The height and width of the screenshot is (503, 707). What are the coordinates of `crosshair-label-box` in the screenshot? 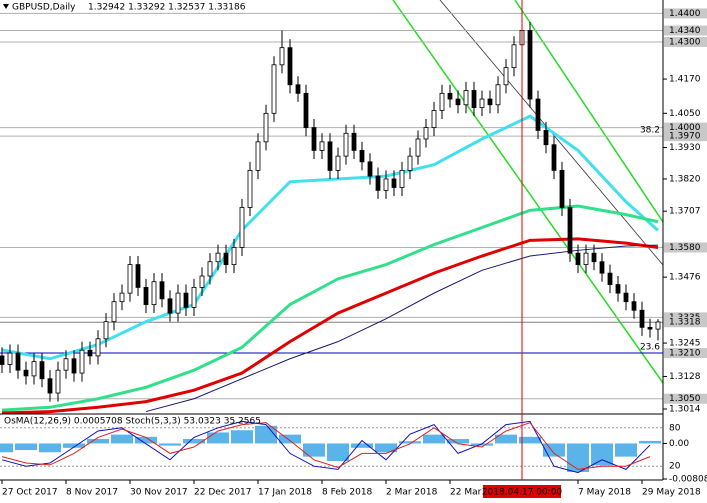 It's located at (522, 491).